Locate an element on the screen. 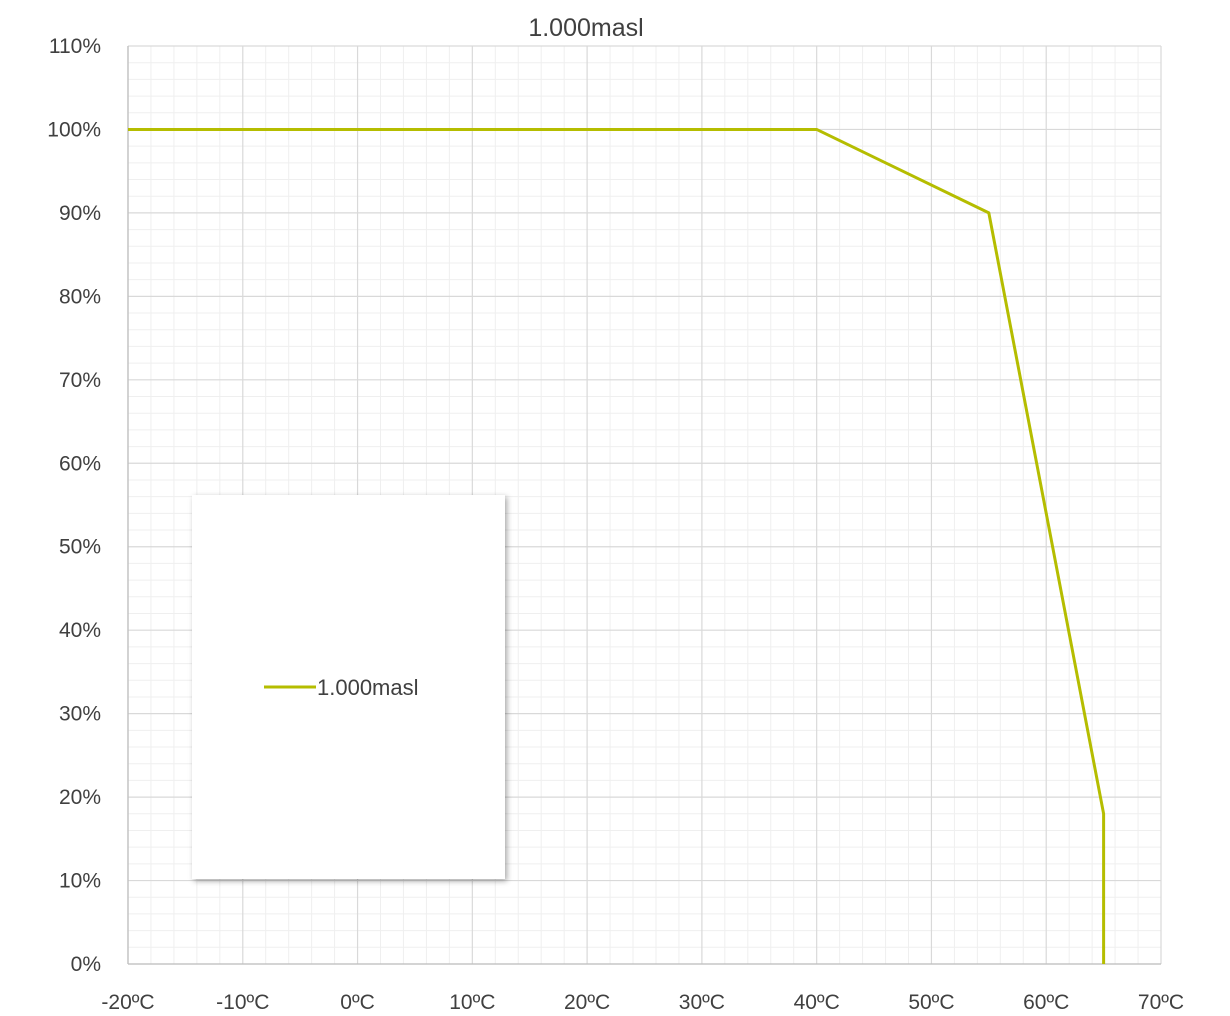 The height and width of the screenshot is (1016, 1230). y-tick-label: 50% is located at coordinates (80, 547).